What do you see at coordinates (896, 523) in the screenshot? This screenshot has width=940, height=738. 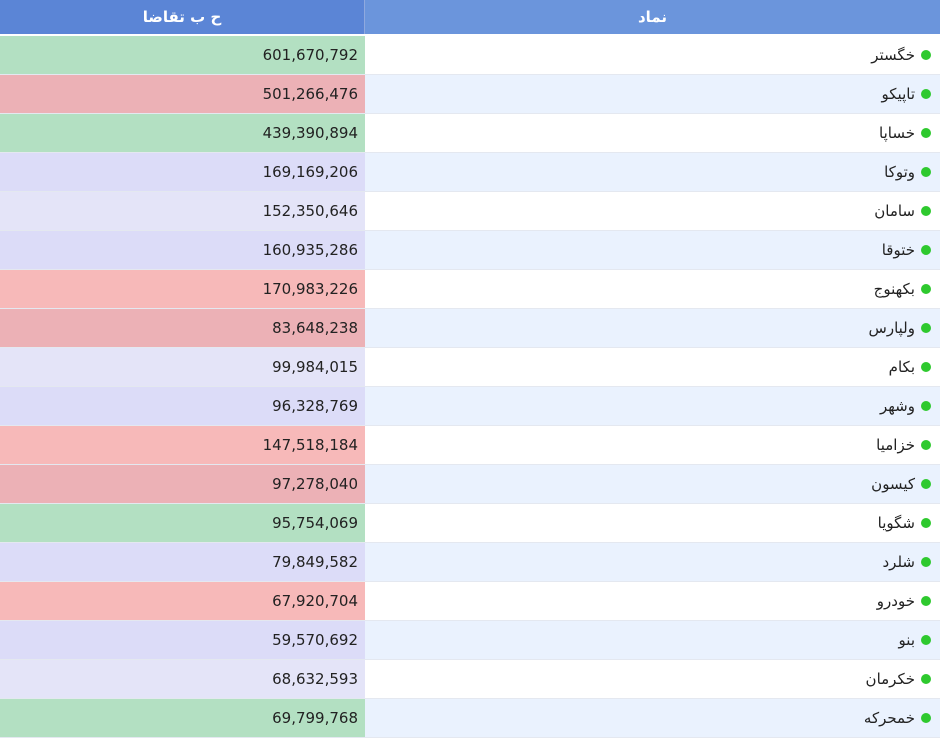 I see `symbol-name: شگویا` at bounding box center [896, 523].